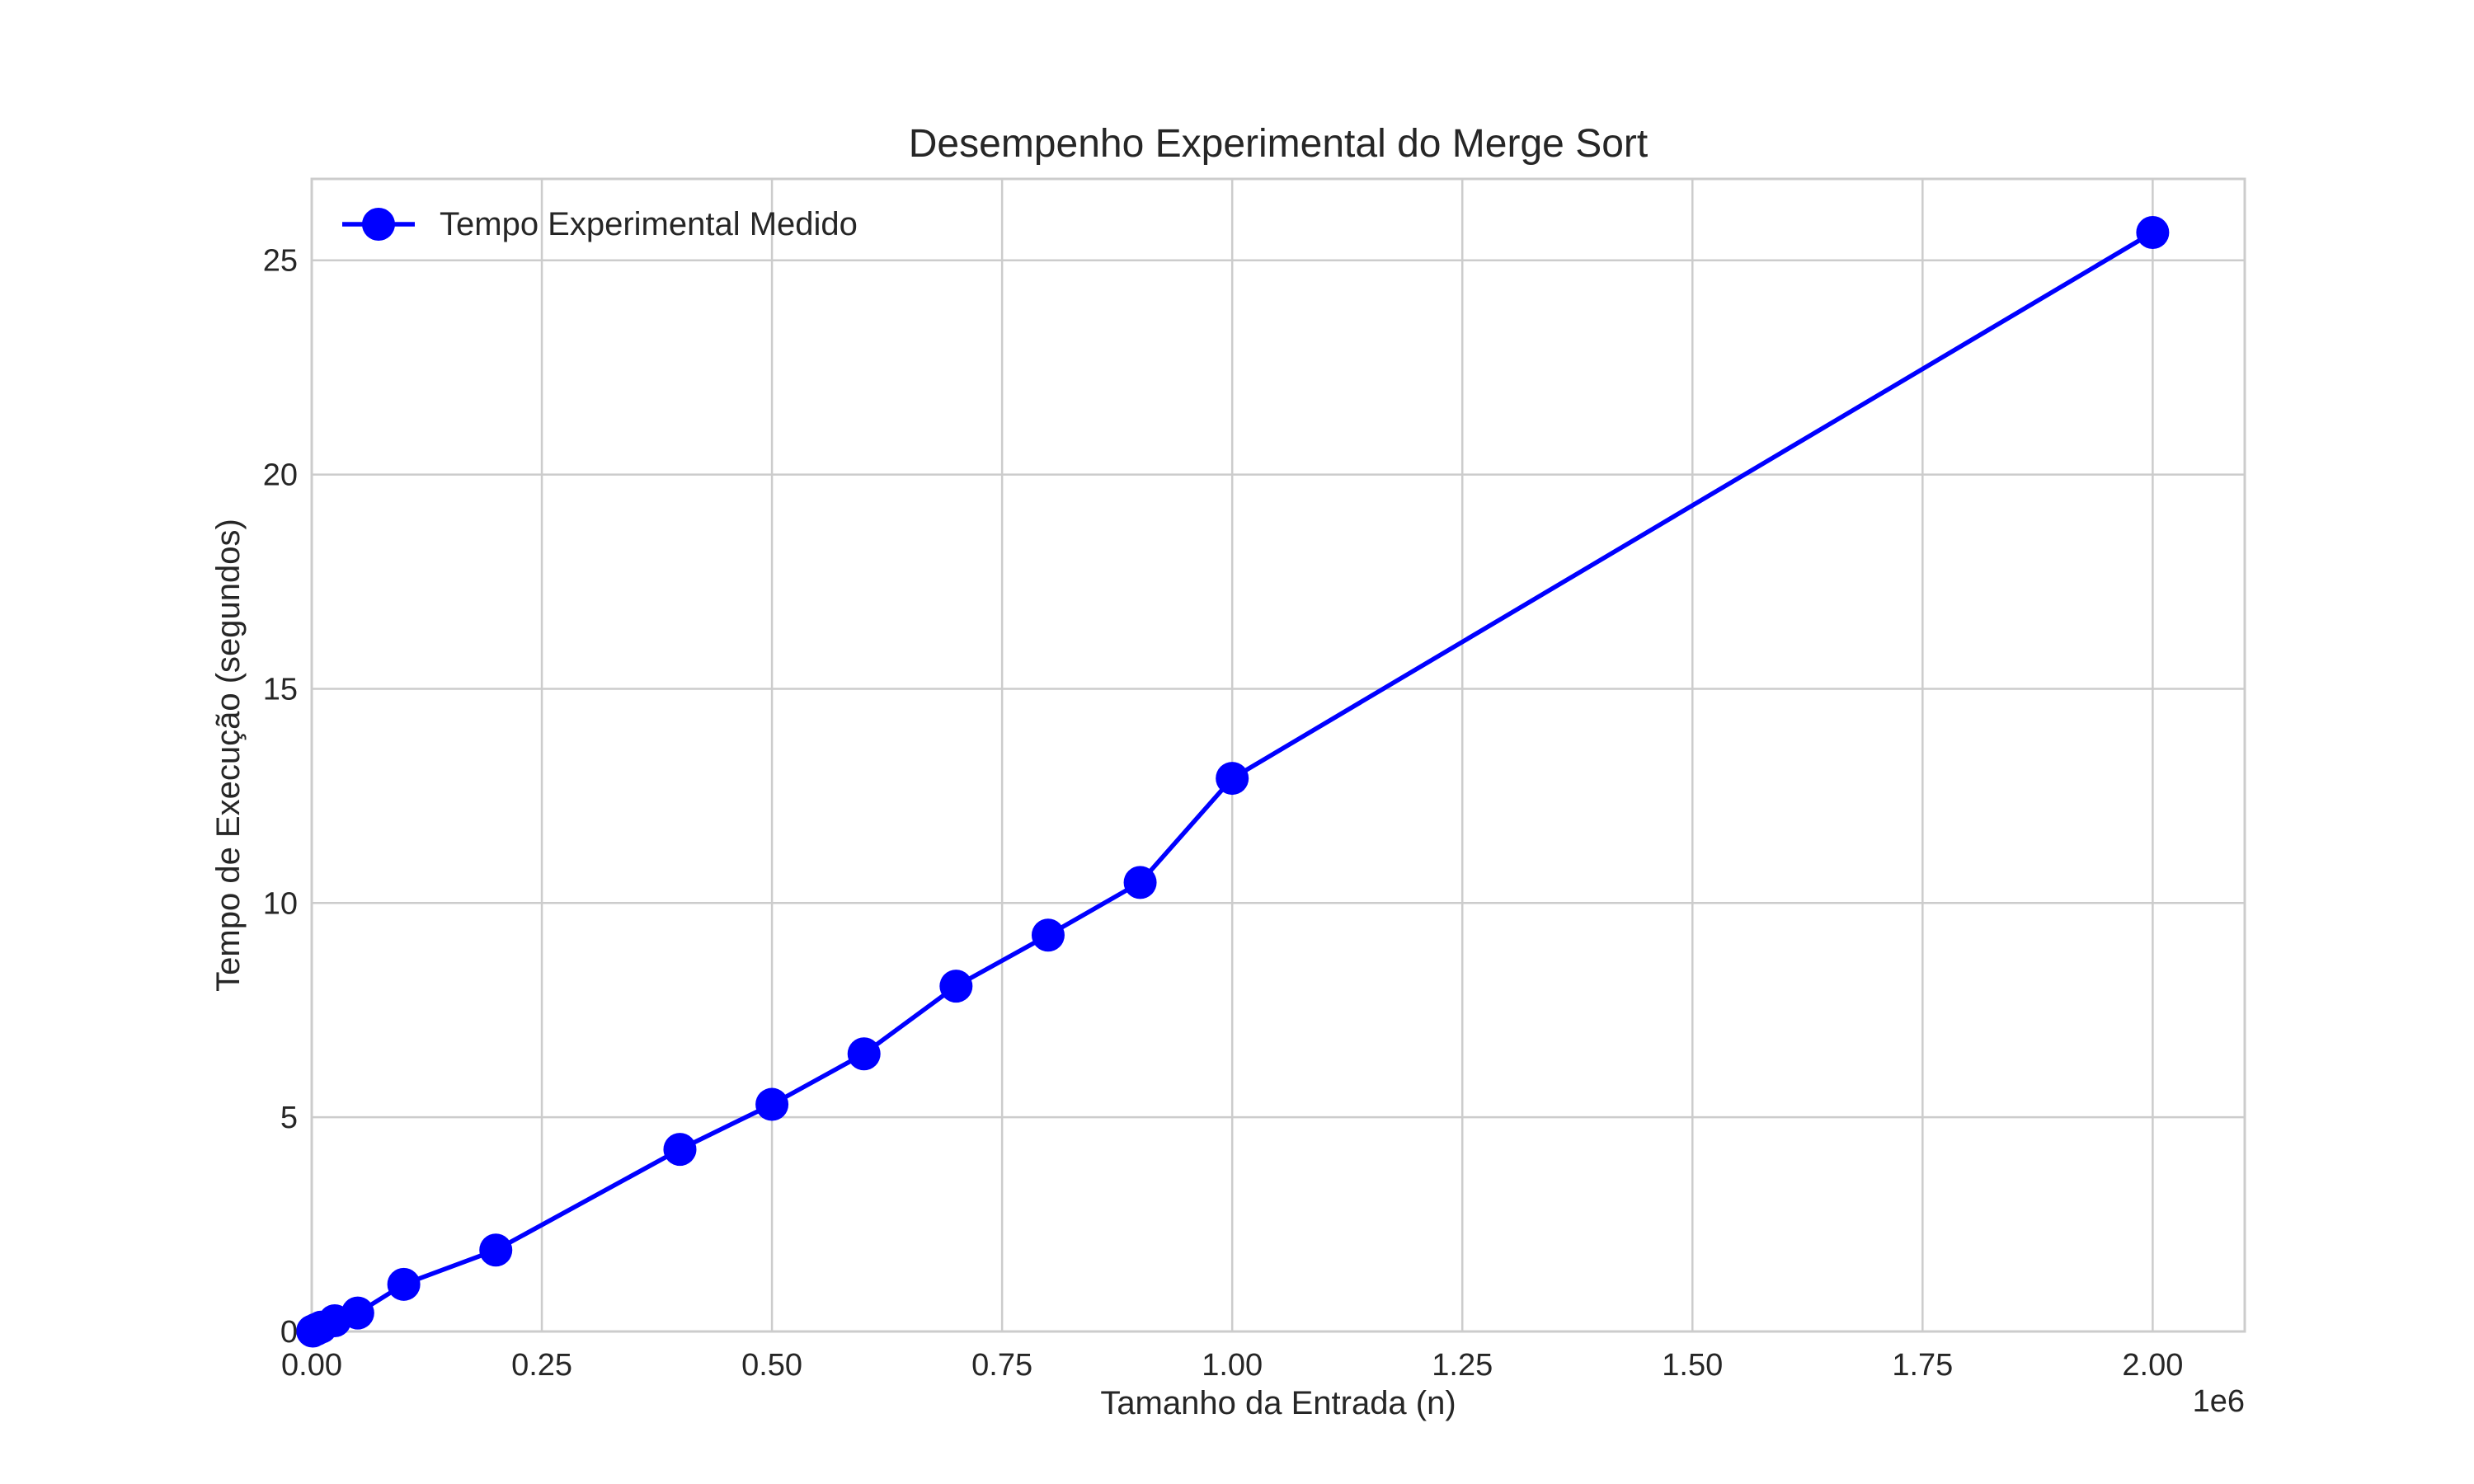  What do you see at coordinates (280, 689) in the screenshot?
I see `y-tick-label: 15` at bounding box center [280, 689].